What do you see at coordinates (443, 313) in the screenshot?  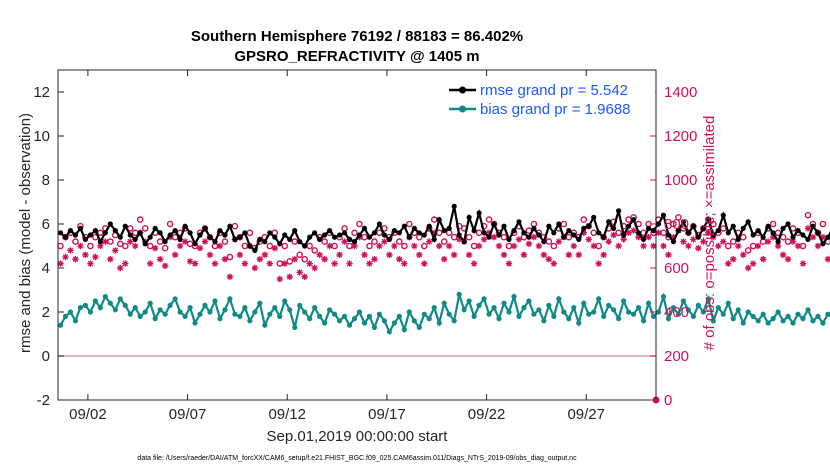 I see `bias-series` at bounding box center [443, 313].